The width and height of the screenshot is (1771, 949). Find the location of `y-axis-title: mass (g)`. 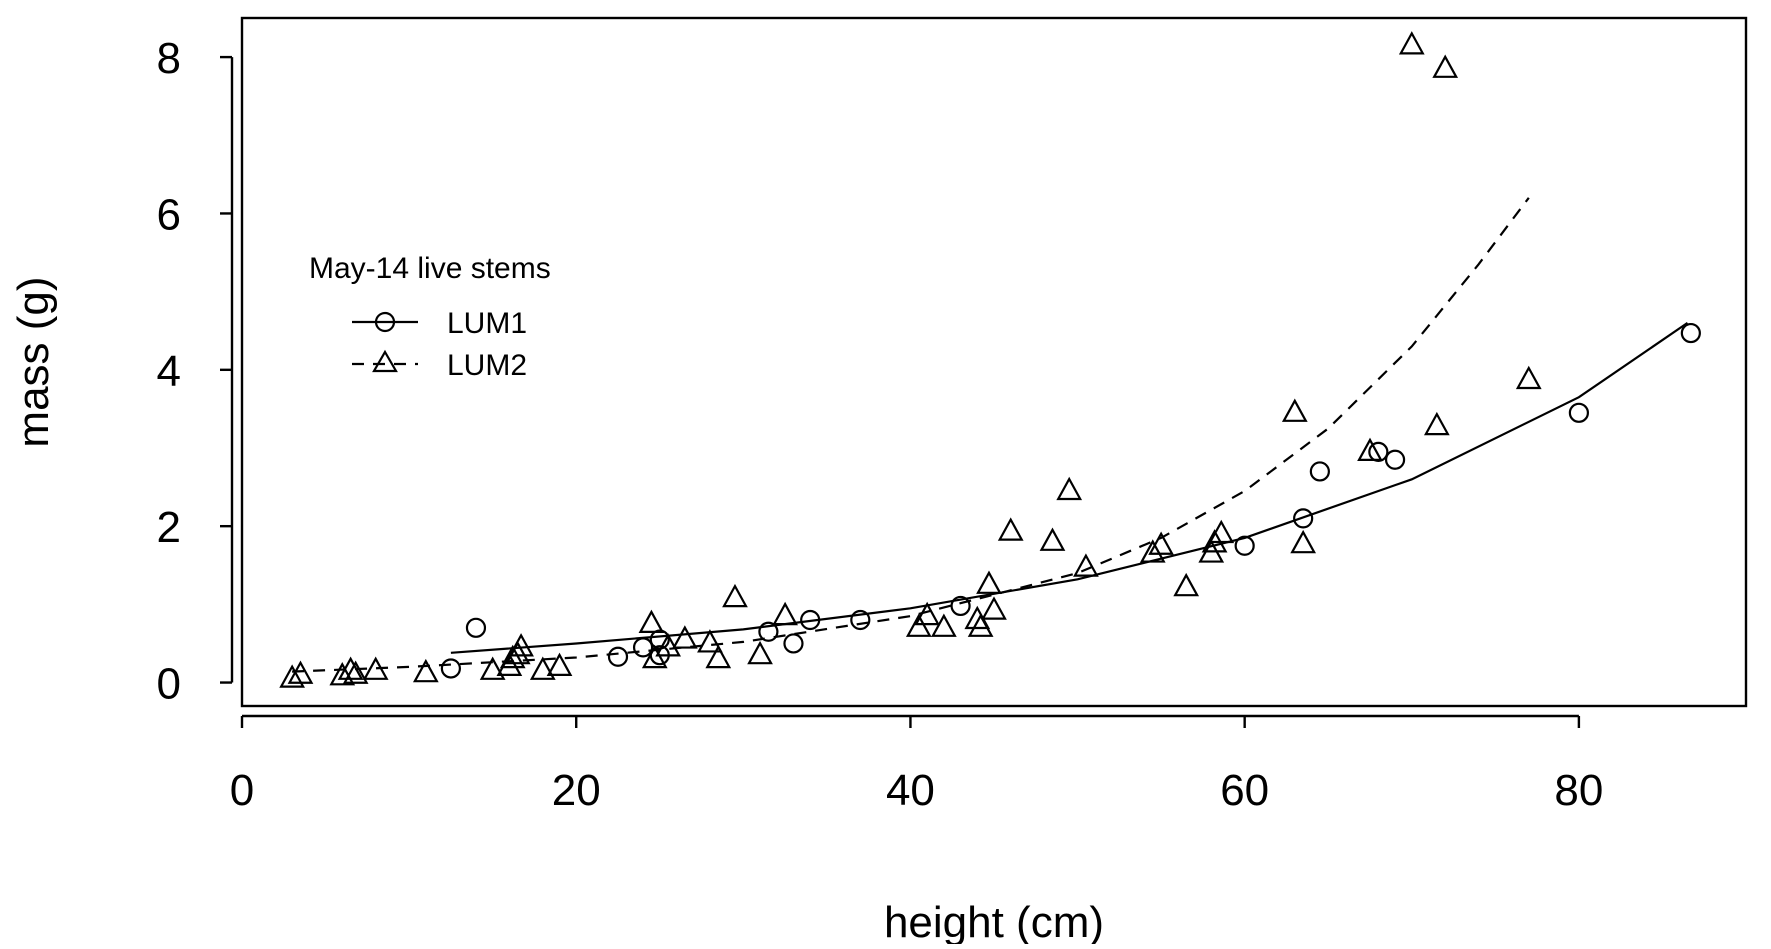

y-axis-title: mass (g) is located at coordinates (33, 361).